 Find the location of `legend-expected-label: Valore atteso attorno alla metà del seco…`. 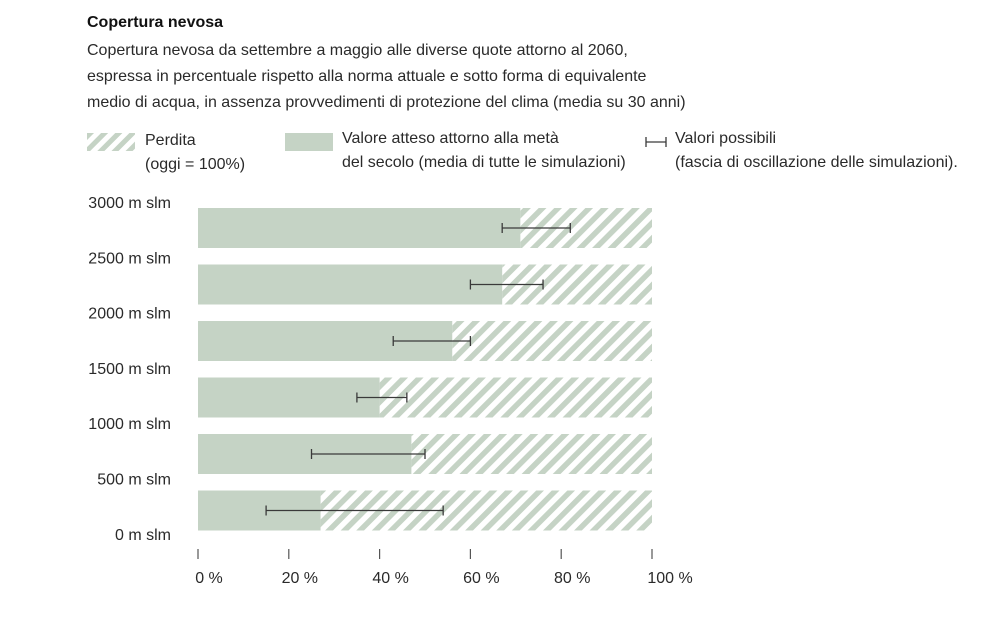

legend-expected-label: Valore atteso attorno alla metà del seco… is located at coordinates (484, 151).